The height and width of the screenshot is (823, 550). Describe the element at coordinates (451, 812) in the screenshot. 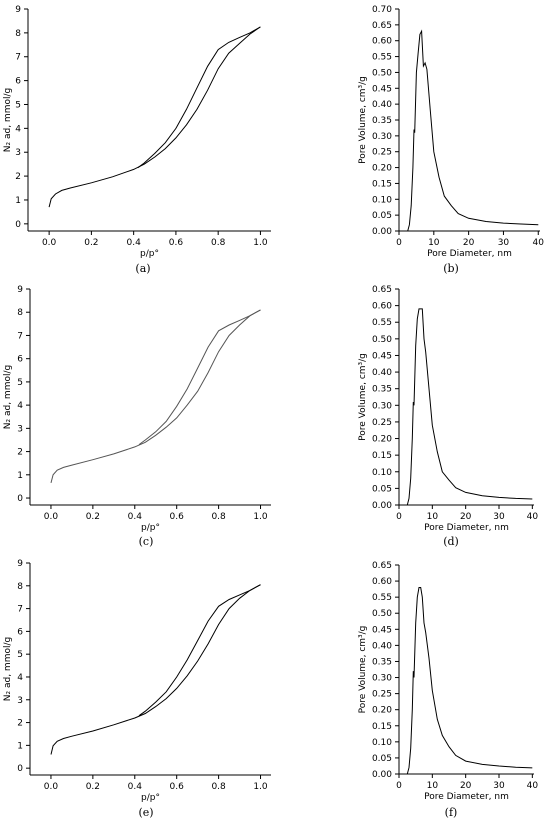

I see `caption-f: (f)` at that location.